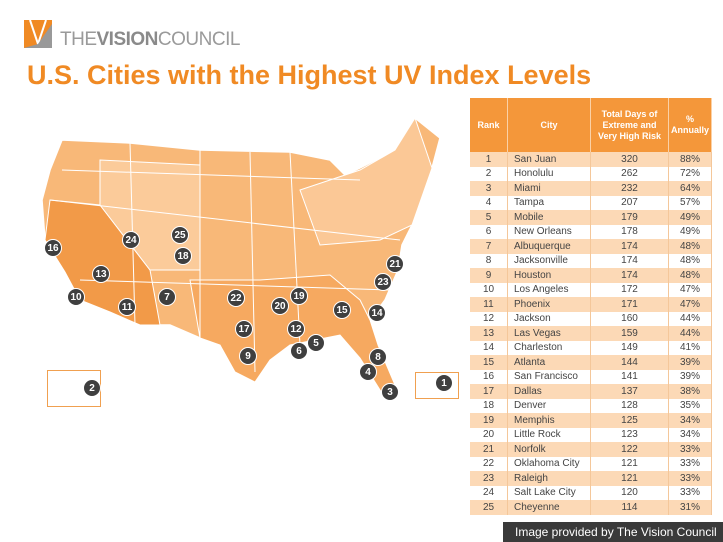 The height and width of the screenshot is (542, 723). I want to click on header-total-days: Total Days of Extreme and Very High Risk, so click(629, 125).